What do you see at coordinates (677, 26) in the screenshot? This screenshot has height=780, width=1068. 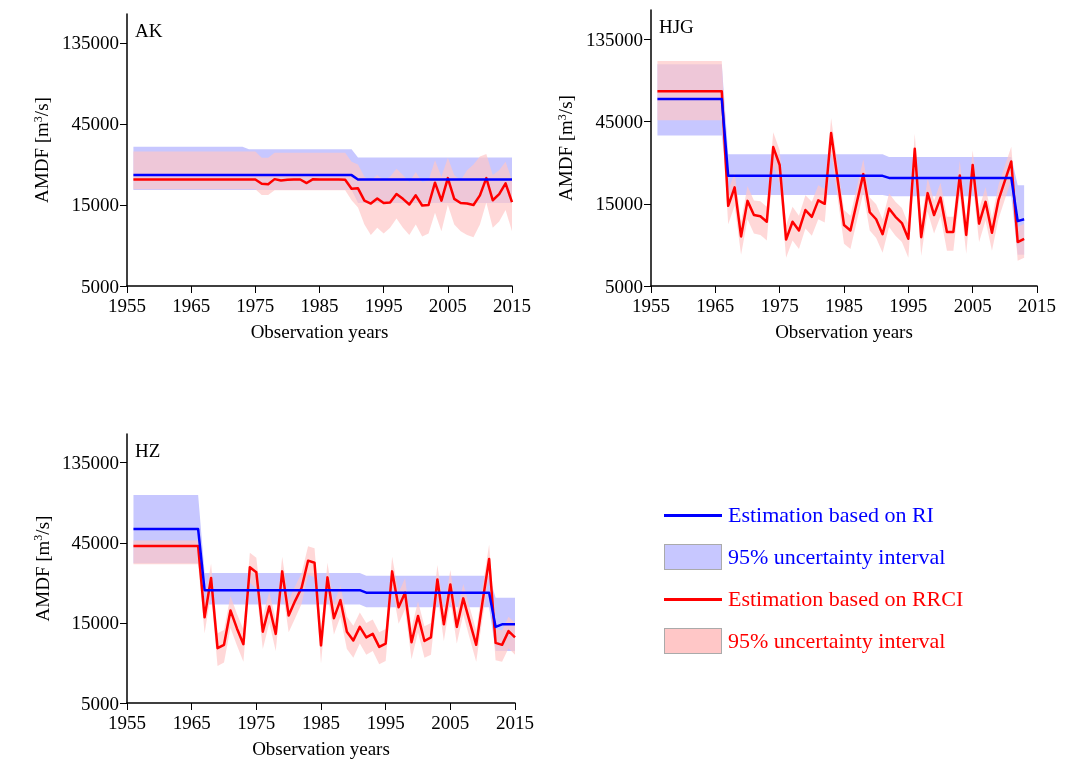 I see `chart-title: HJG` at bounding box center [677, 26].